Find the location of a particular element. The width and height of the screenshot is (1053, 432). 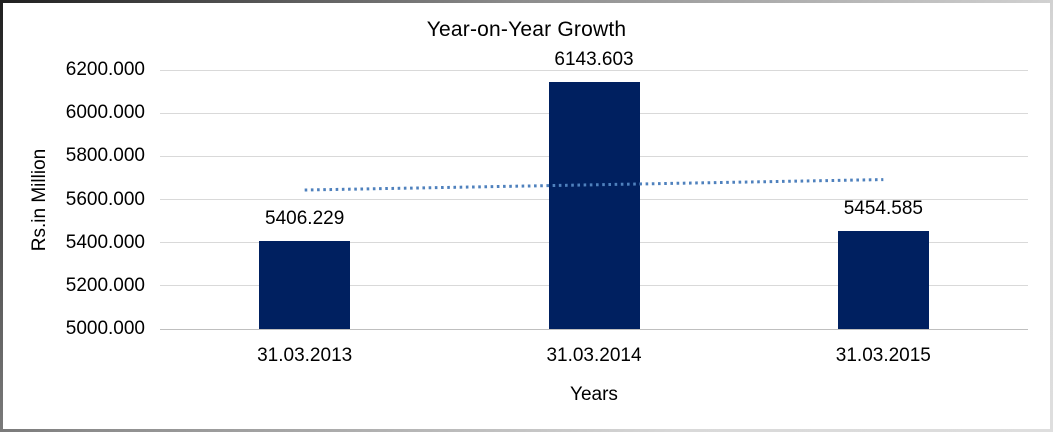

x-tick-label: 31.03.2014 is located at coordinates (594, 355).